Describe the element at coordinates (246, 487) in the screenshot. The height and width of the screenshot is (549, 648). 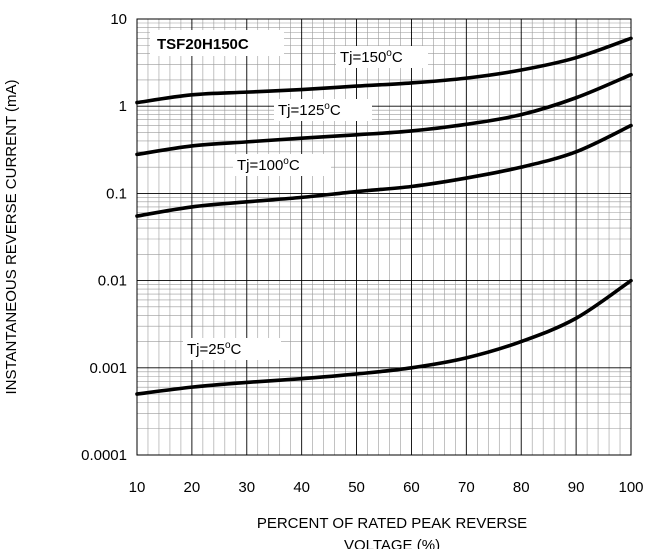
I see `x-tick-label: 30` at that location.